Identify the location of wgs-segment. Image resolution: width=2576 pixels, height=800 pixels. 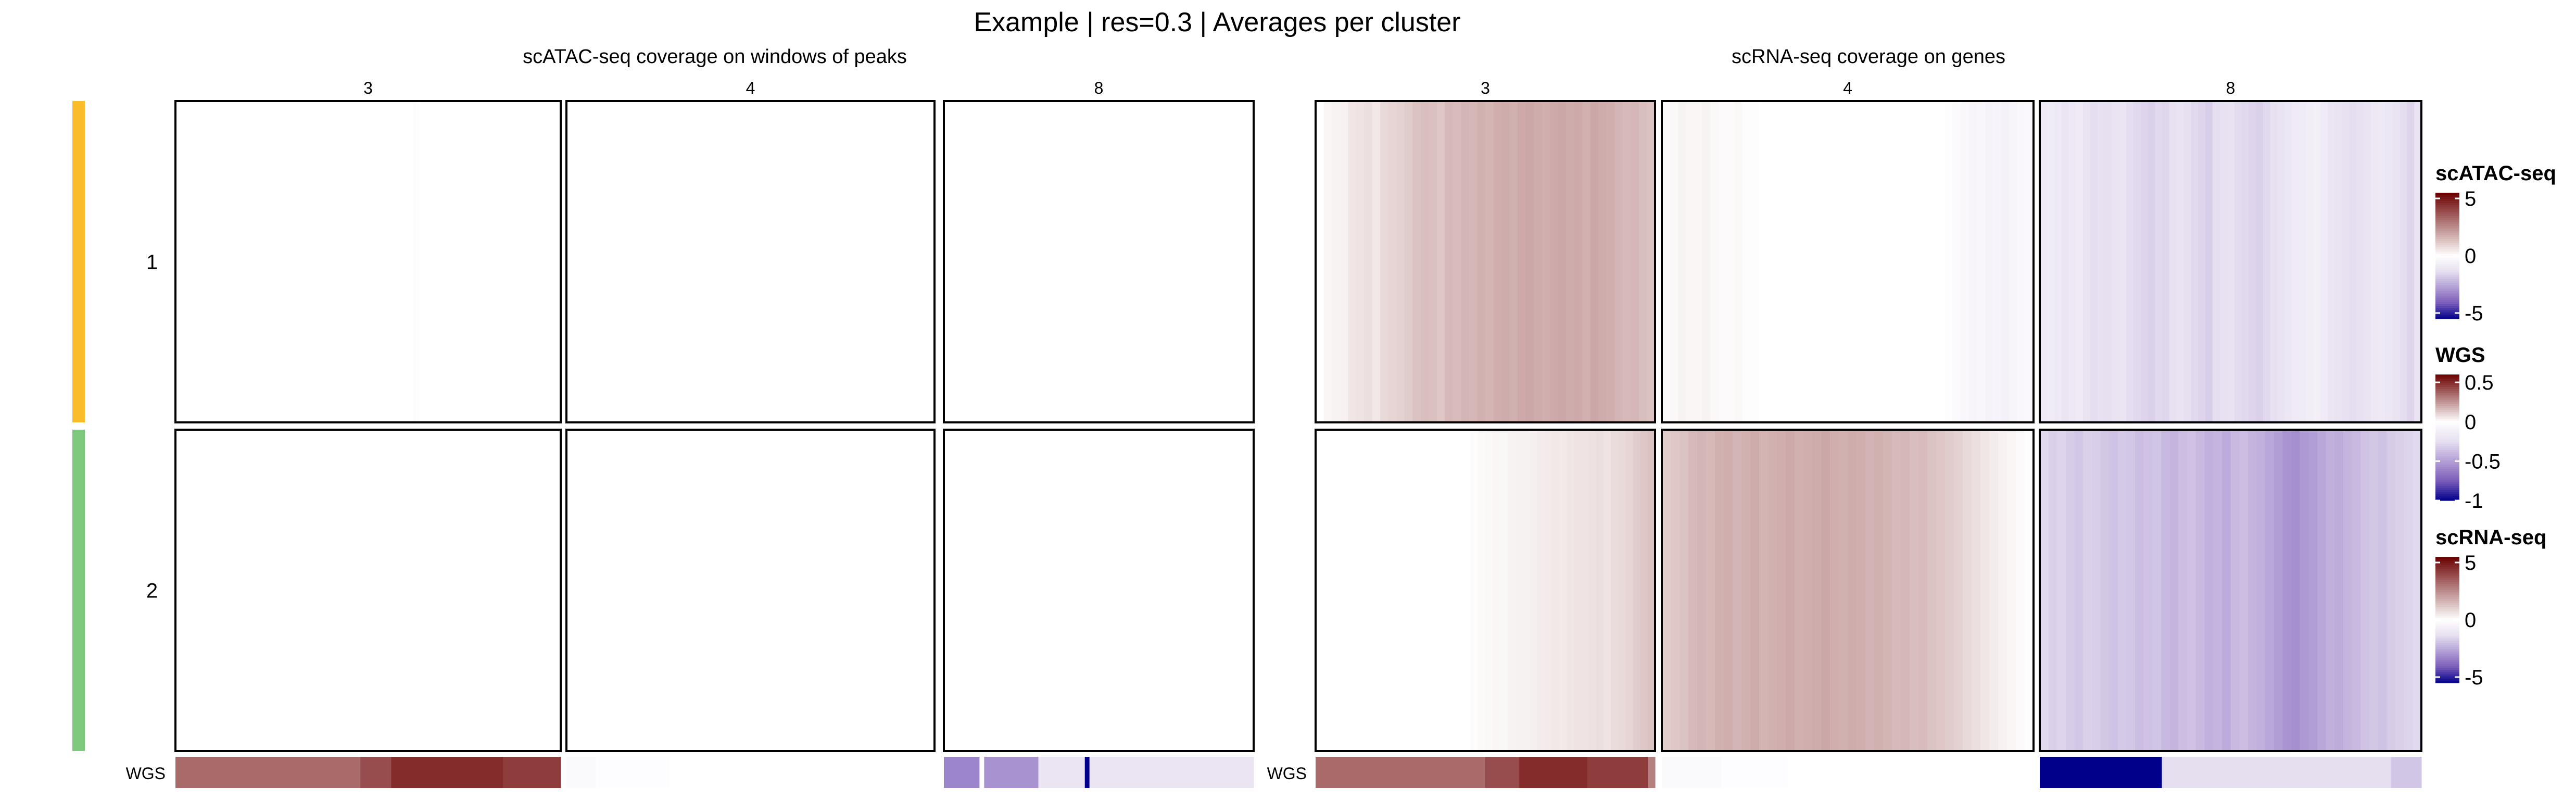
(1755, 773).